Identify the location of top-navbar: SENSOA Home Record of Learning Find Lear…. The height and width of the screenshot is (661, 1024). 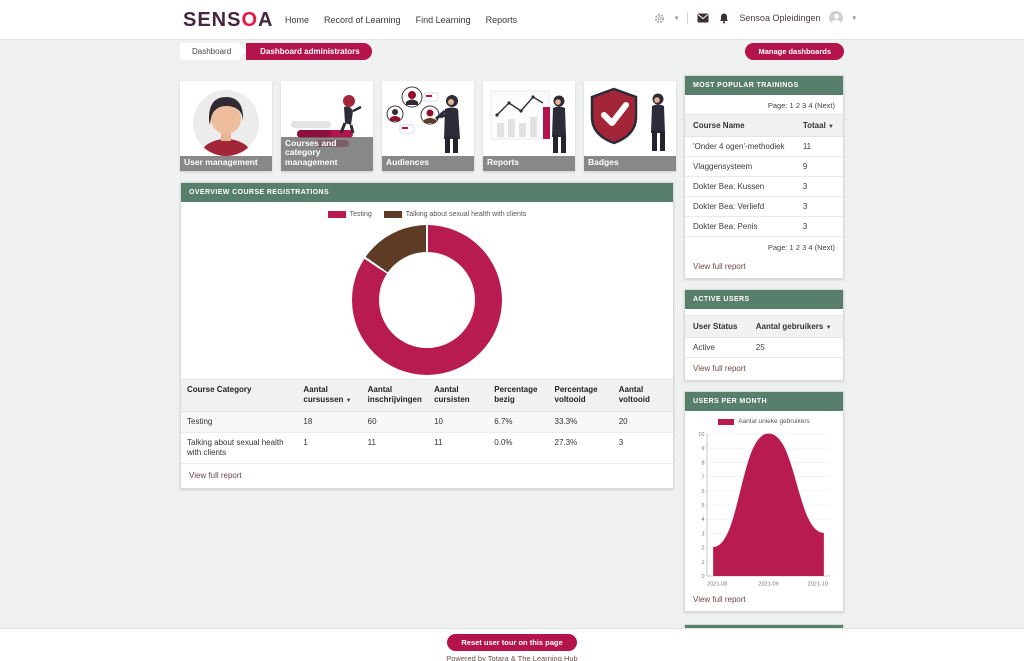
(512, 20).